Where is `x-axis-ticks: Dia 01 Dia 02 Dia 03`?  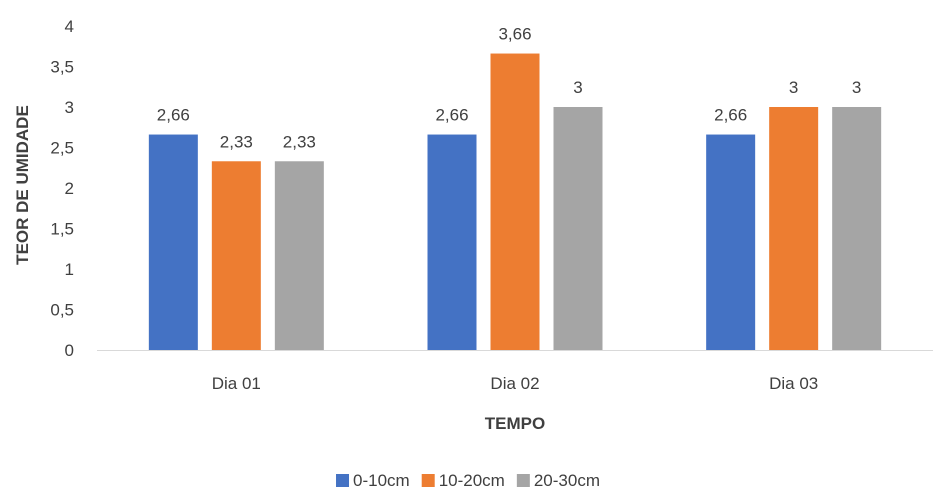 x-axis-ticks: Dia 01 Dia 02 Dia 03 is located at coordinates (515, 383).